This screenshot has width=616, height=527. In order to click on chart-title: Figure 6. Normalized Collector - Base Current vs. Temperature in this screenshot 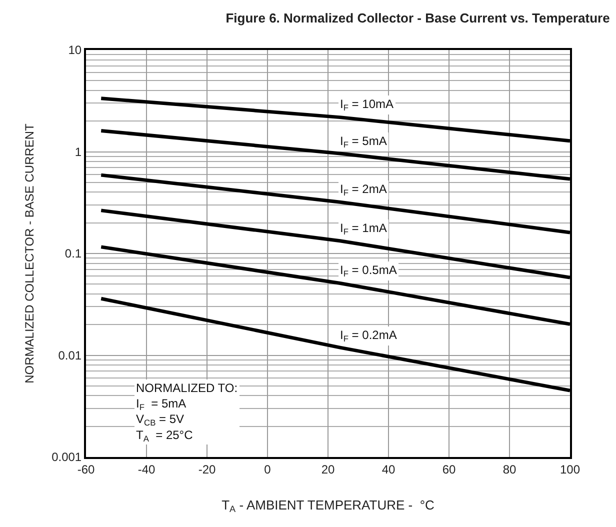, I will do `click(418, 18)`.